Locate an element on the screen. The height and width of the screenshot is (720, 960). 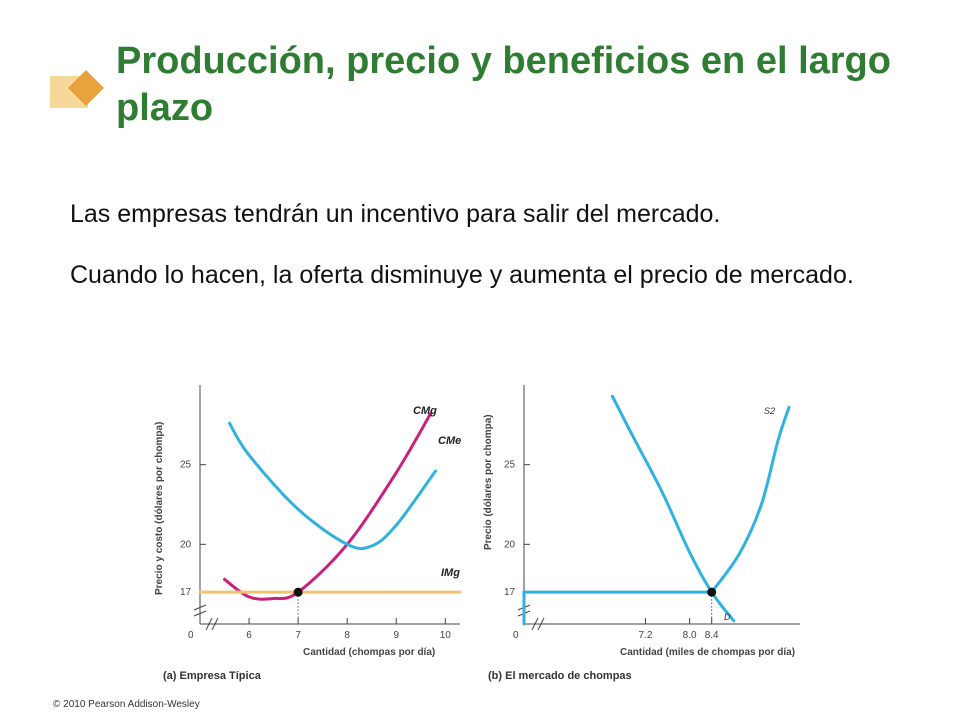
chart-b-y-tick-label: 17 is located at coordinates (510, 592).